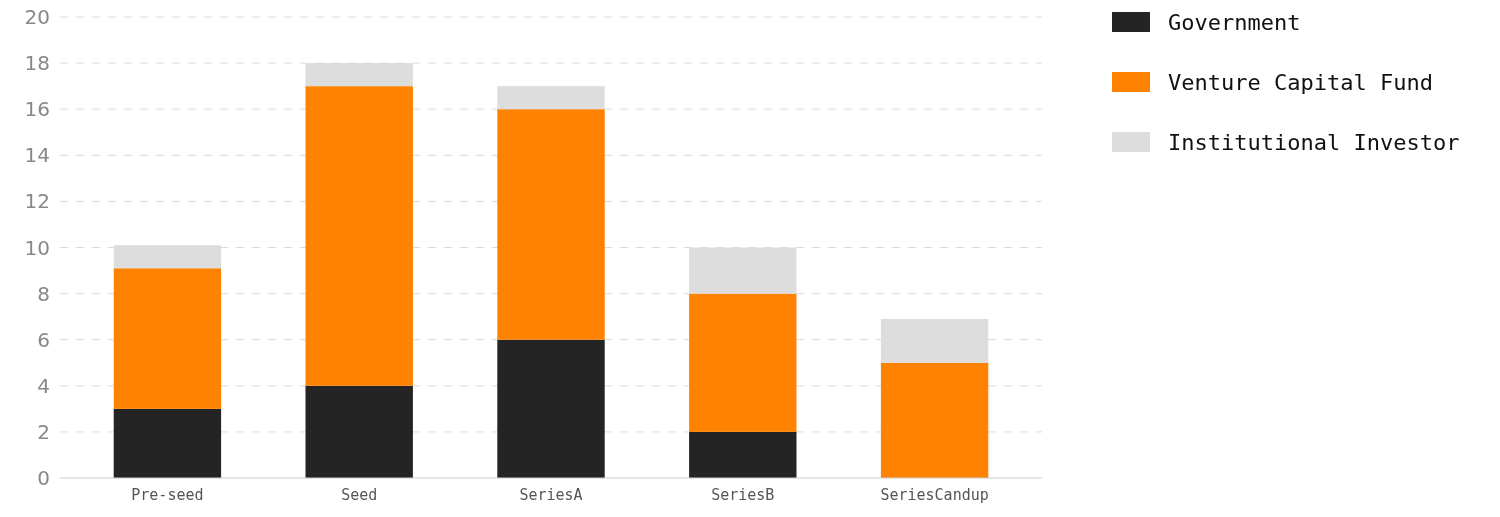 The height and width of the screenshot is (517, 1500). Describe the element at coordinates (1300, 82) in the screenshot. I see `legend-label: Venture Capital Fund` at that location.